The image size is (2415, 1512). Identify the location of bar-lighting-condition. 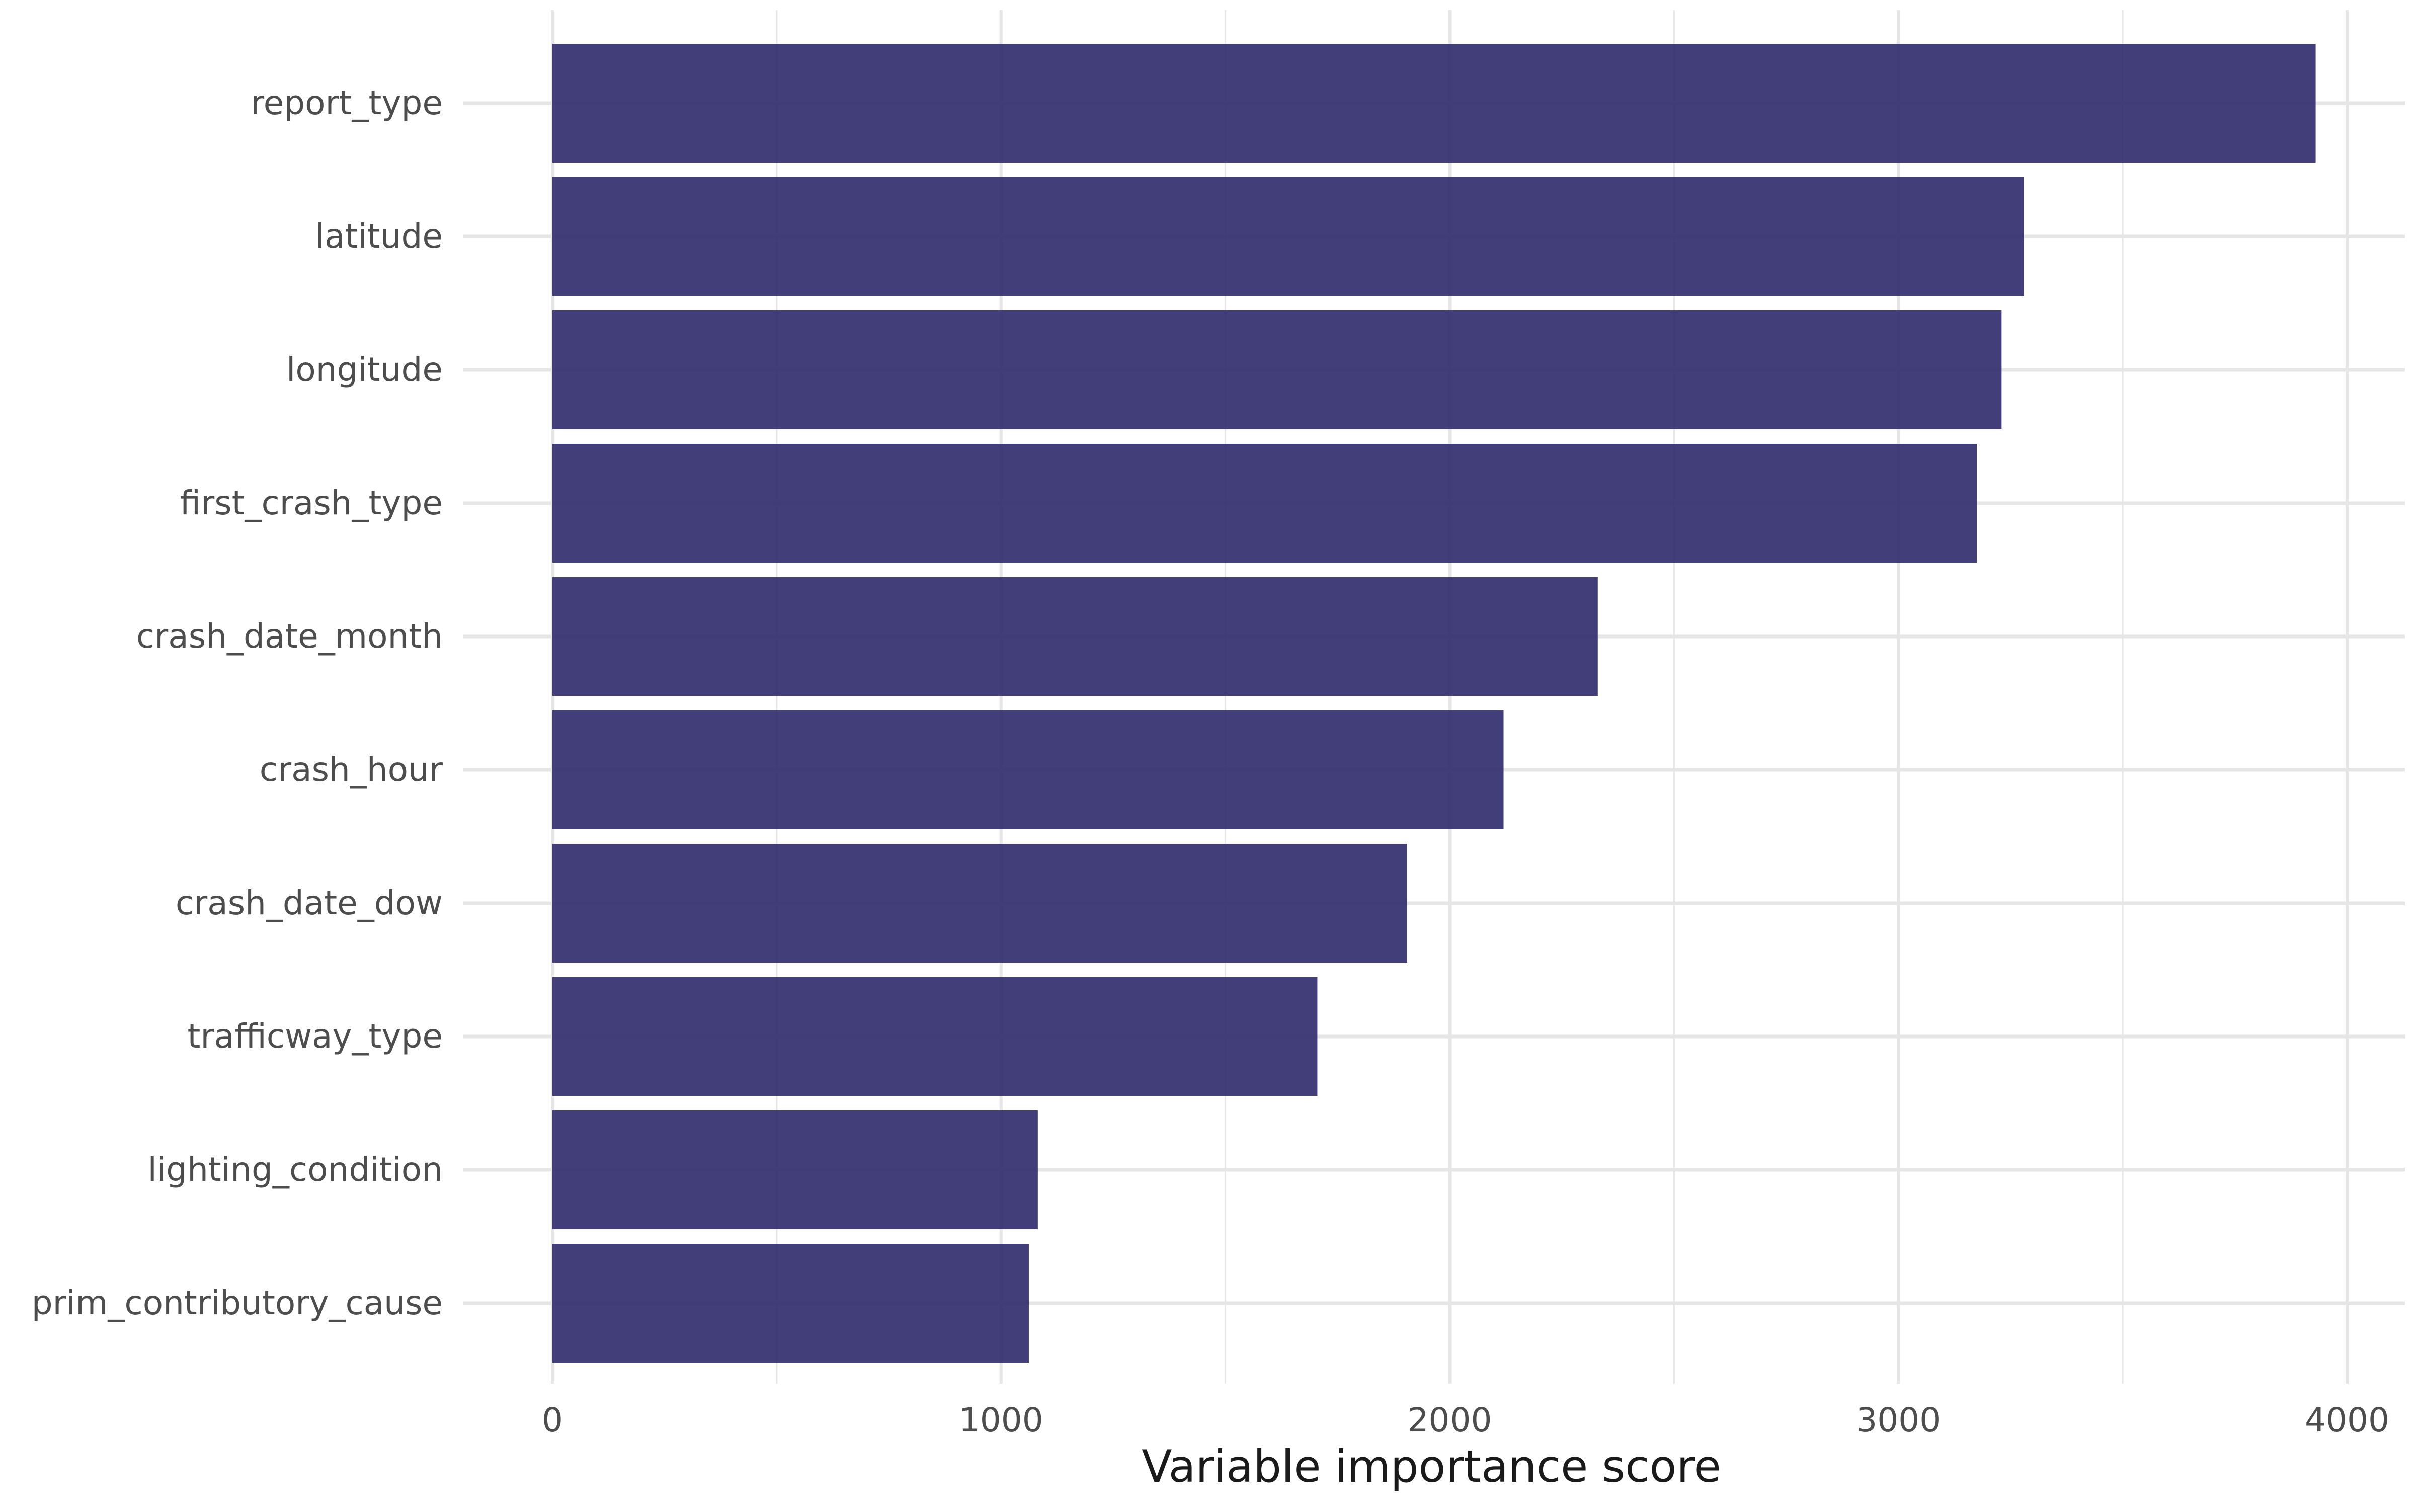
(795, 1169).